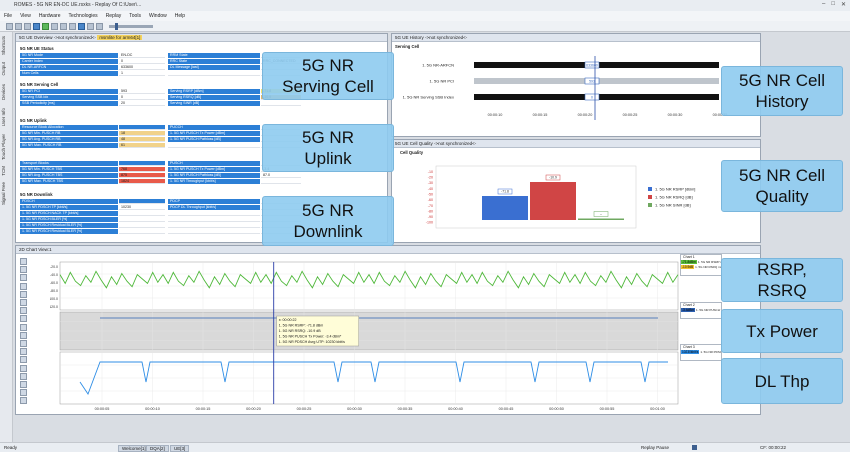 Image resolution: width=850 pixels, height=452 pixels. Describe the element at coordinates (373, 378) in the screenshot. I see `dl-thp-series-line` at that location.